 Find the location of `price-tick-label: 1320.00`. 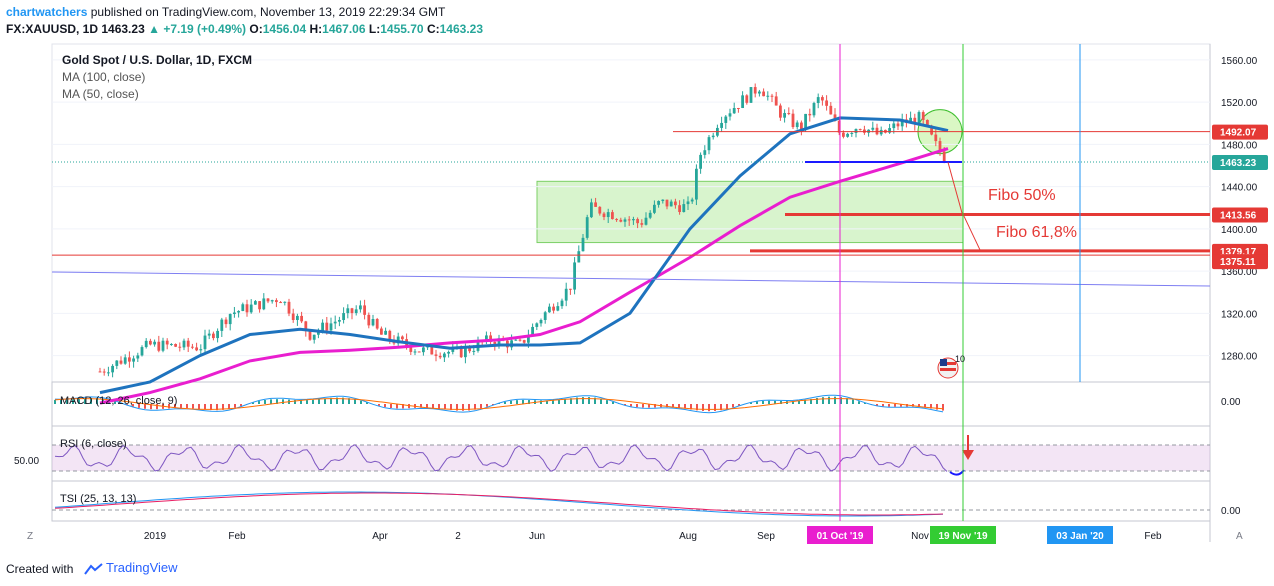

price-tick-label: 1320.00 is located at coordinates (1239, 314).